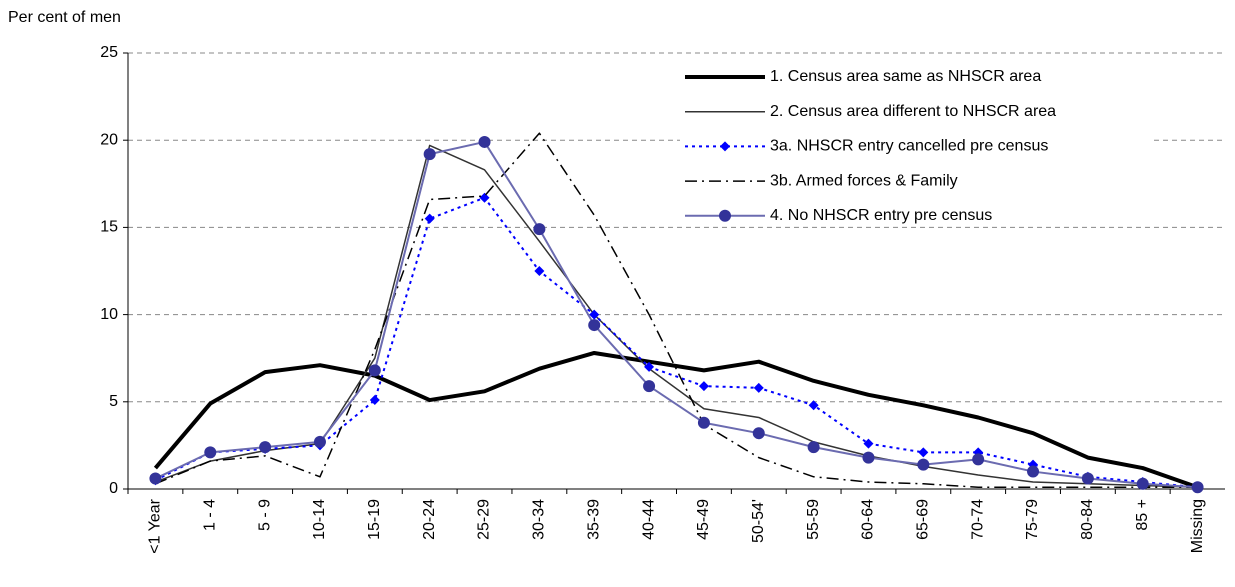  I want to click on x-tick-label: 85 +, so click(1142, 515).